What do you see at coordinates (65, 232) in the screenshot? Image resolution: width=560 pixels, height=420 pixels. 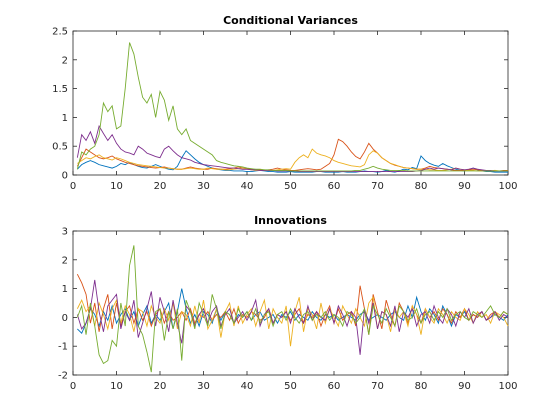 I see `y-tick-label: 3` at bounding box center [65, 232].